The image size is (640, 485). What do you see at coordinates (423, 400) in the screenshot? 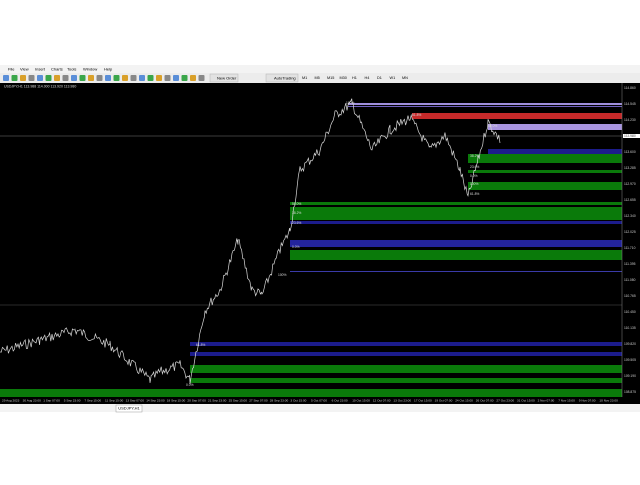
I see `time-label: 17 Oct 15:00` at bounding box center [423, 400].